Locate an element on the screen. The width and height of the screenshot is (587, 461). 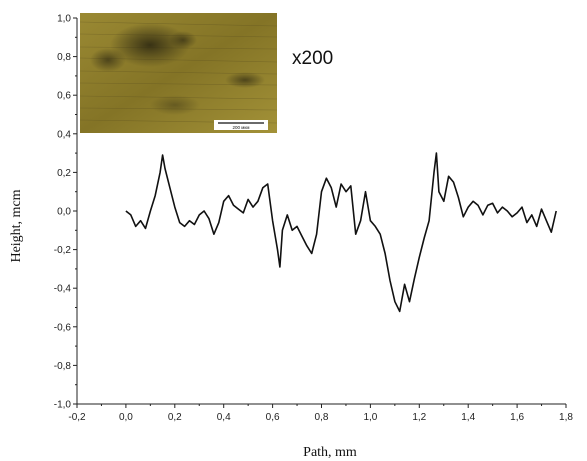
y-tick-label: -0,4 is located at coordinates (63, 289).